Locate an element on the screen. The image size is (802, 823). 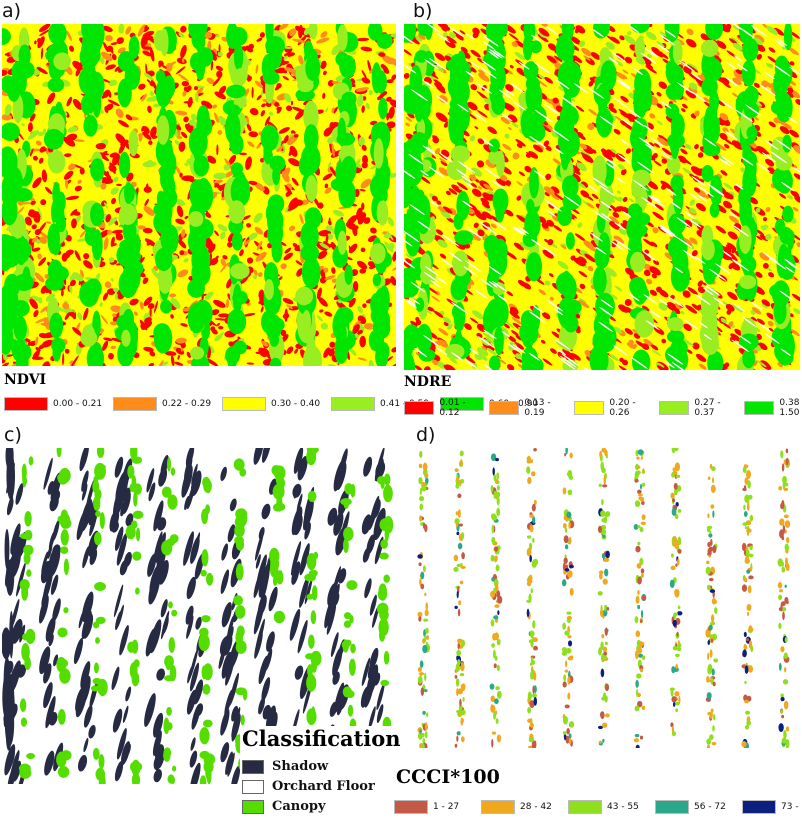
ndre-legend-item: 0.01 - 0.12 is located at coordinates (443, 408).